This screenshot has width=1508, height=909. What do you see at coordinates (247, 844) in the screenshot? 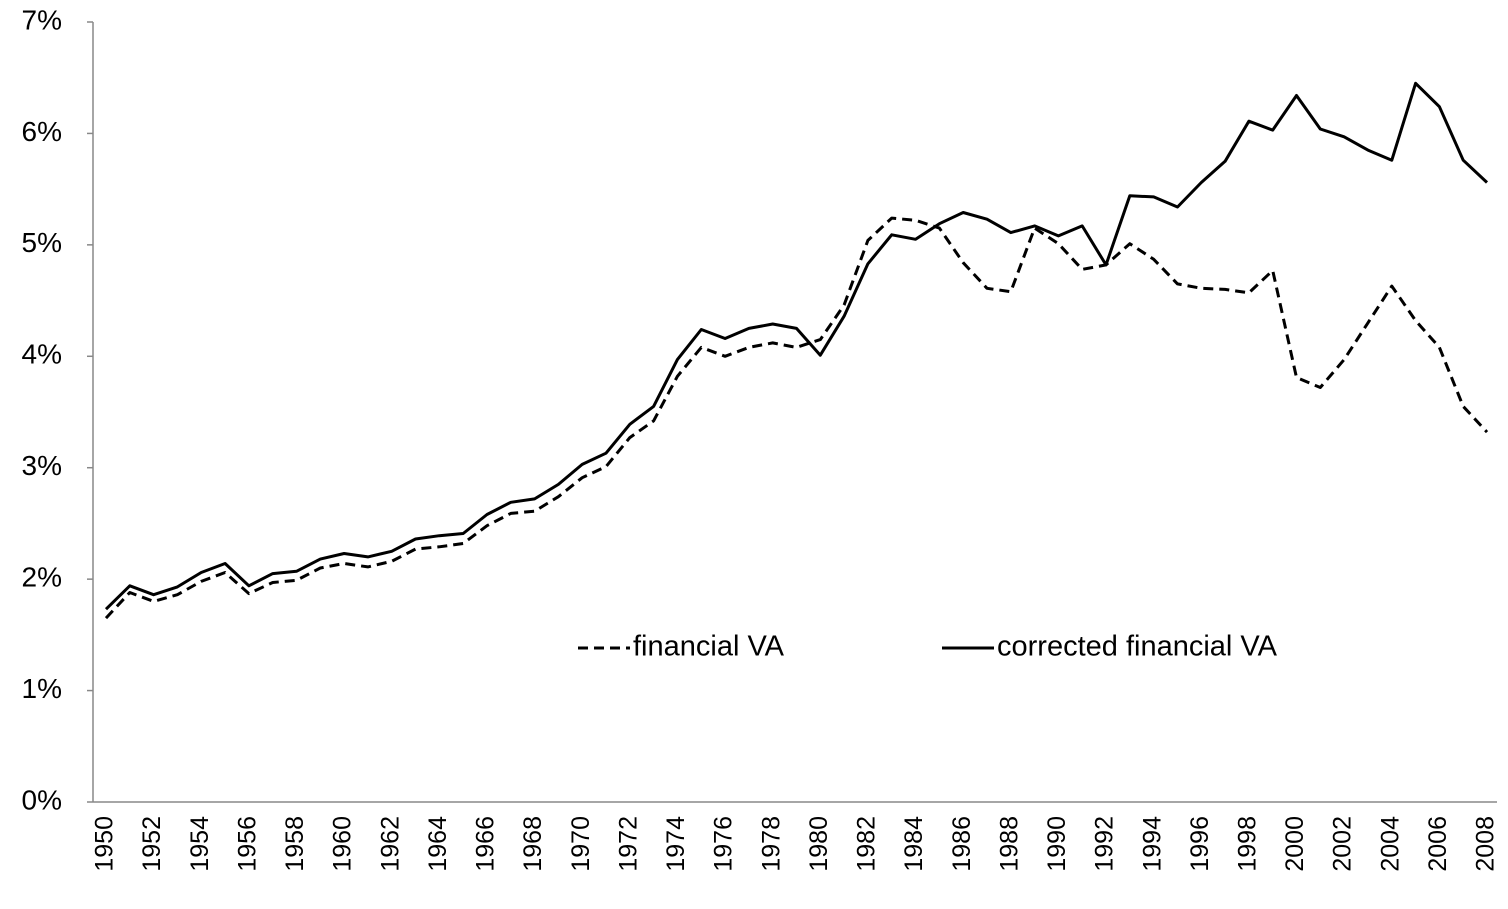
I see `x-tick-label: 1956` at bounding box center [247, 844].